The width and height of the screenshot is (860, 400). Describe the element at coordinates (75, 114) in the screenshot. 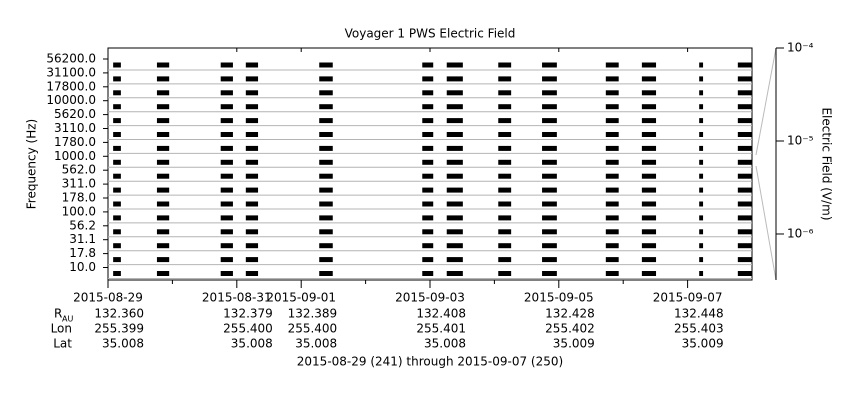

I see `y-tick-label: 5620.0` at that location.